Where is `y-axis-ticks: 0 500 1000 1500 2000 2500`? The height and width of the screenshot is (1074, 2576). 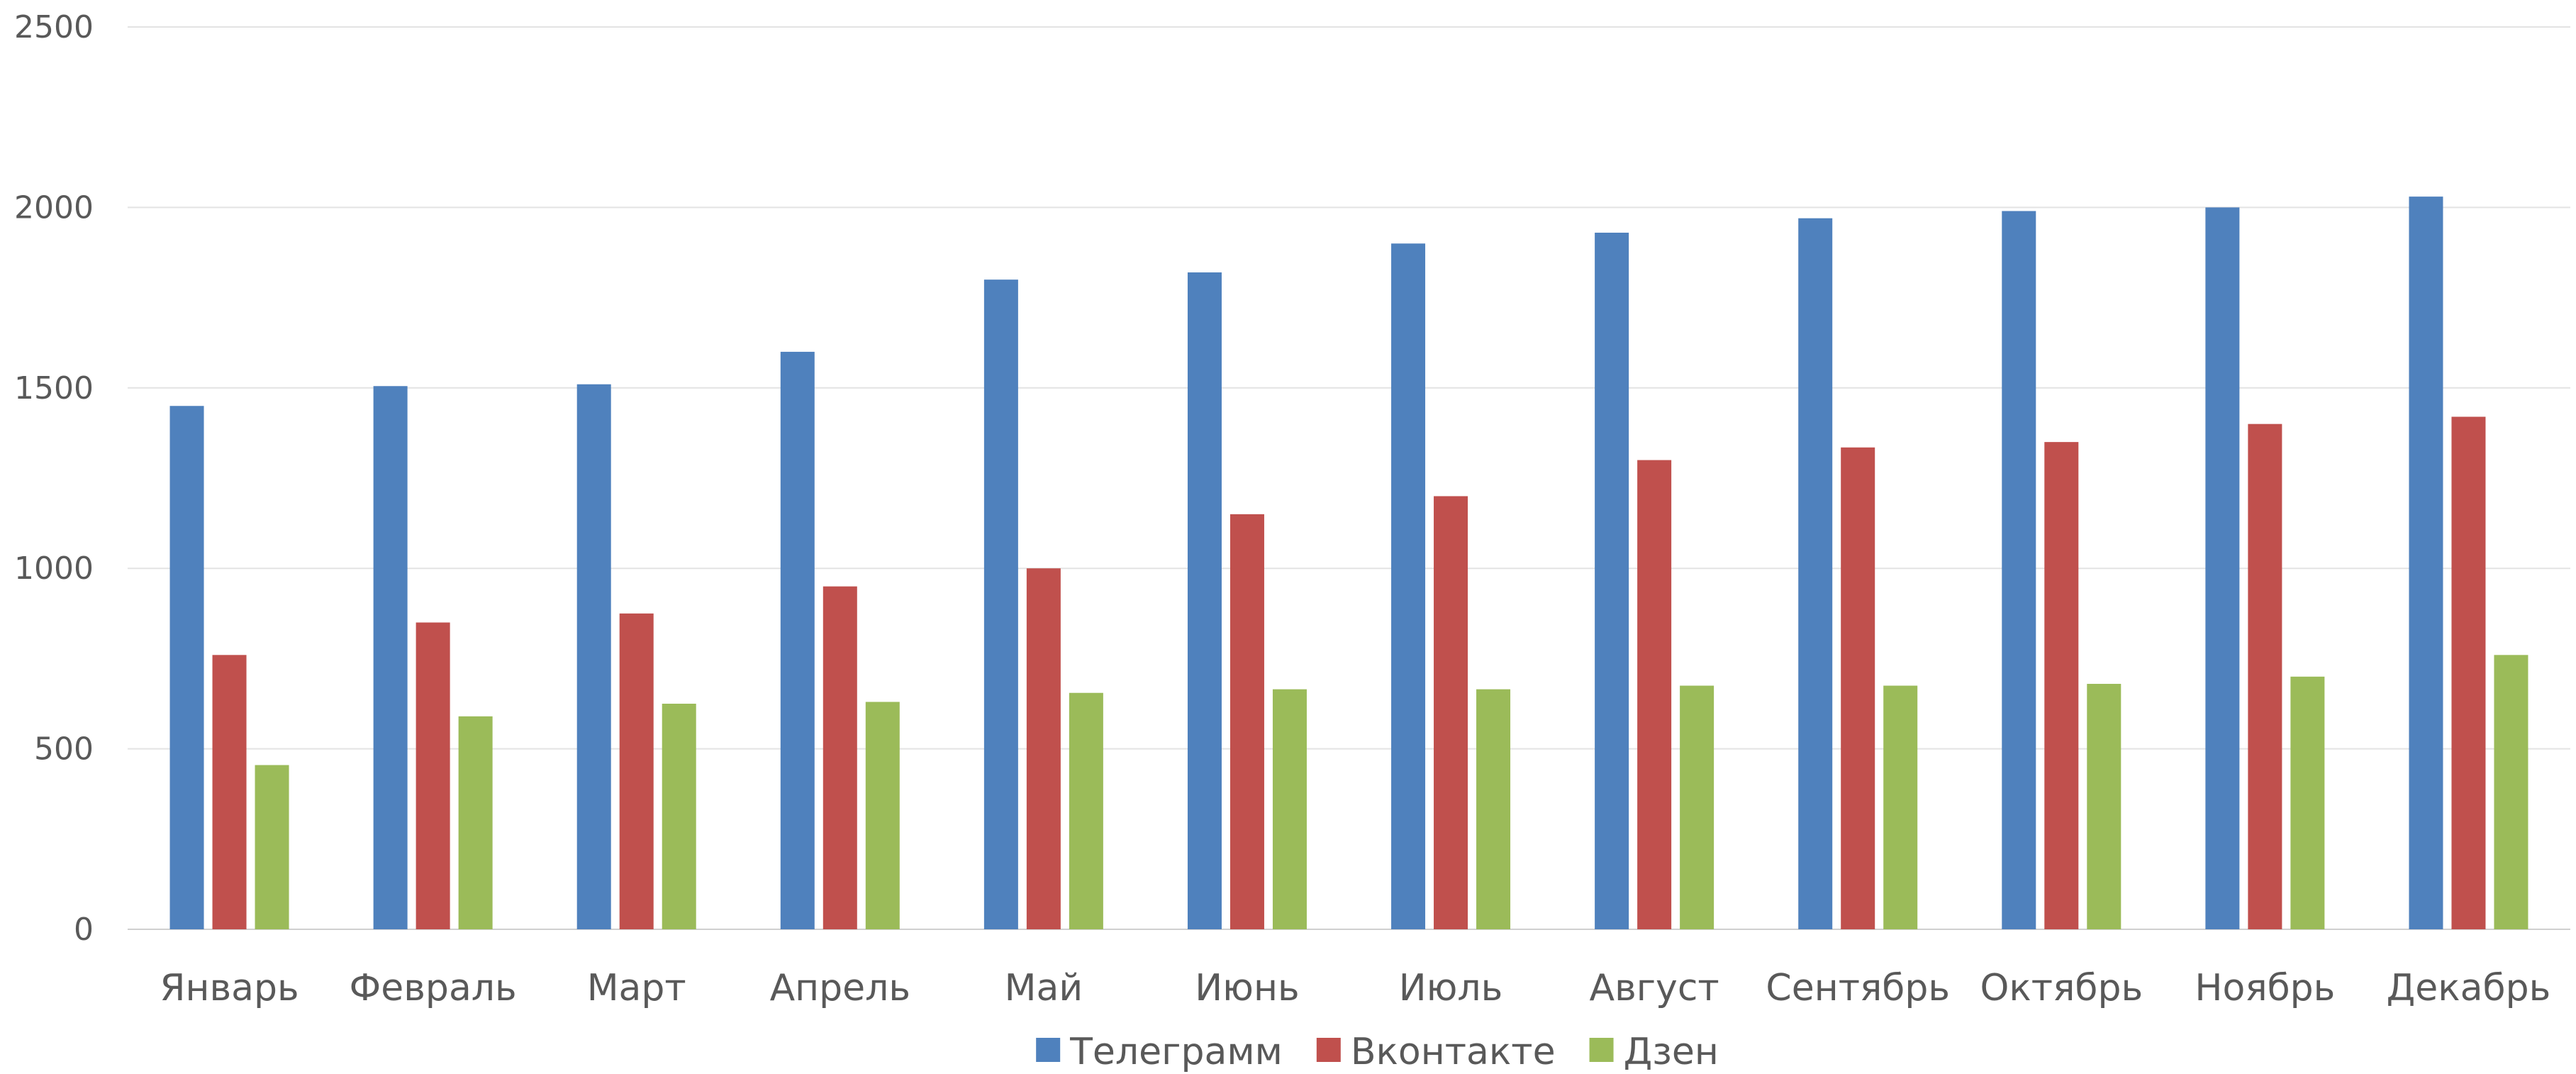 y-axis-ticks: 0 500 1000 1500 2000 2500 is located at coordinates (54, 479).